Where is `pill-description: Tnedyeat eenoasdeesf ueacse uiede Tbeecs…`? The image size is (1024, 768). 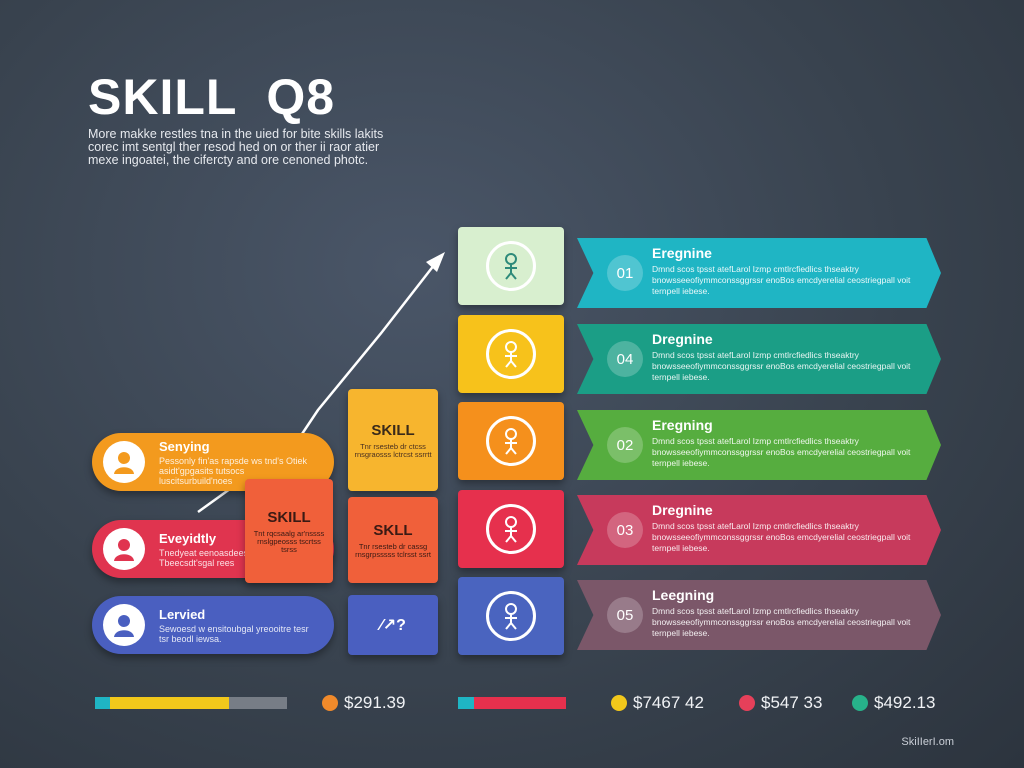
pill-description: Tnedyeat eenoasdeesf ueacse uiede Tbeecs… is located at coordinates (233, 557).